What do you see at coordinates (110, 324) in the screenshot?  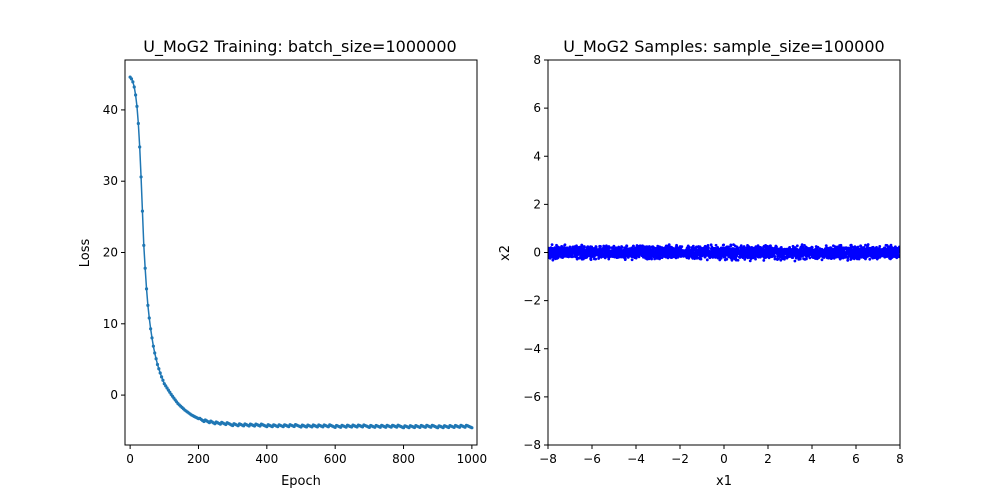 I see `y-tick-label: 10` at bounding box center [110, 324].